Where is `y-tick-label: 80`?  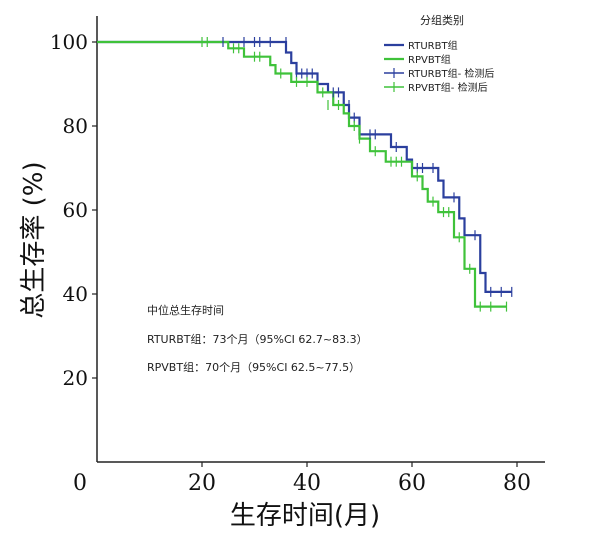 y-tick-label: 80 is located at coordinates (75, 126).